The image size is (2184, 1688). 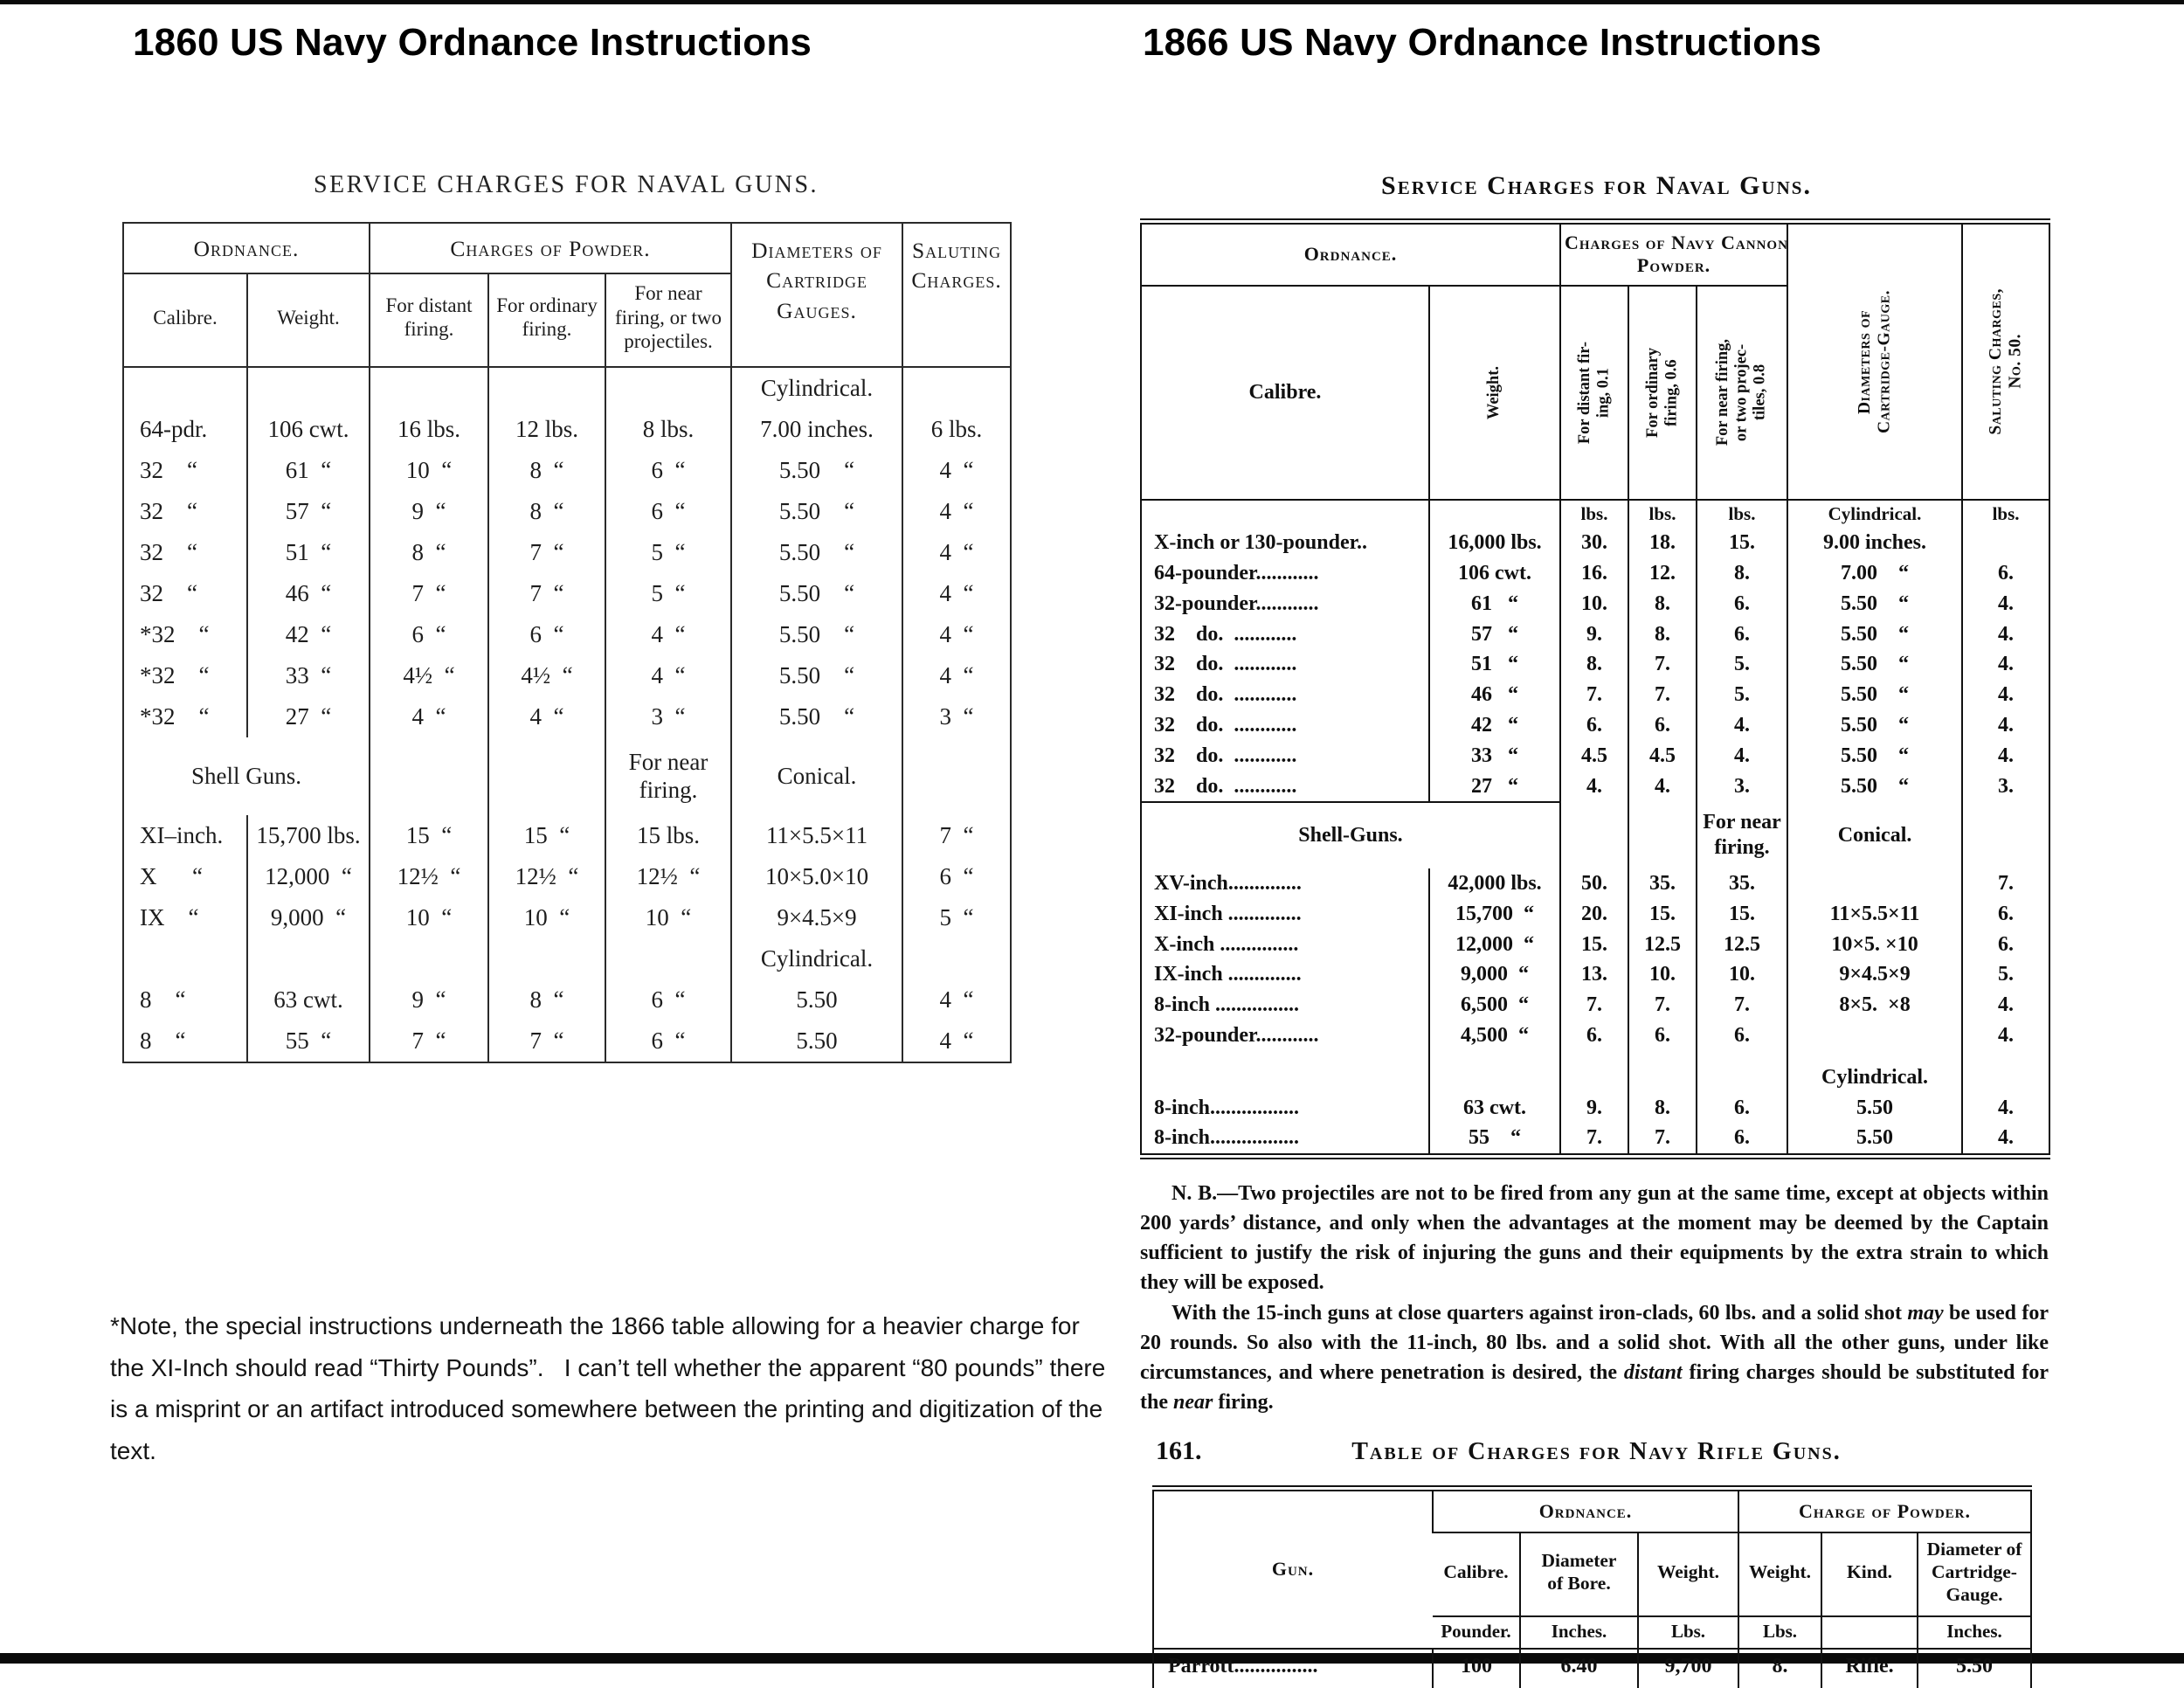 I want to click on rifle-cell: Rifle., so click(x=1870, y=1685).